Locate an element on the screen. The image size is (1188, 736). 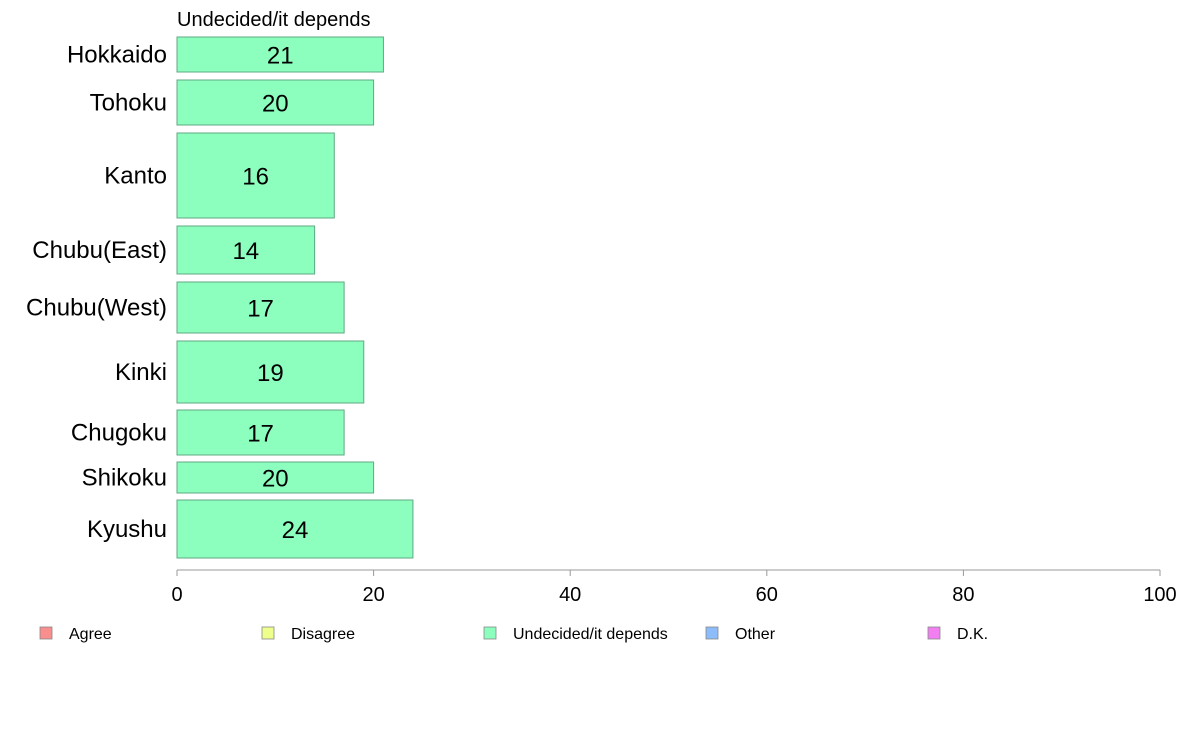
value-label: 24 is located at coordinates (295, 530).